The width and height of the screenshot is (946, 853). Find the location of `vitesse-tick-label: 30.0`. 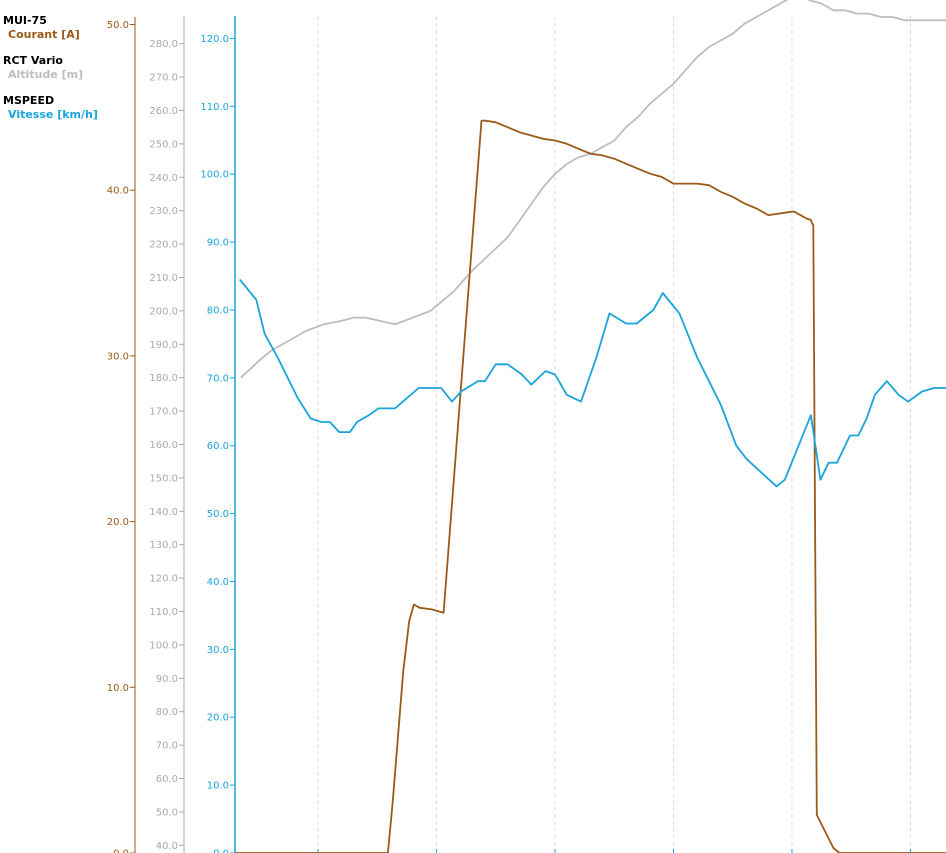

vitesse-tick-label: 30.0 is located at coordinates (218, 650).